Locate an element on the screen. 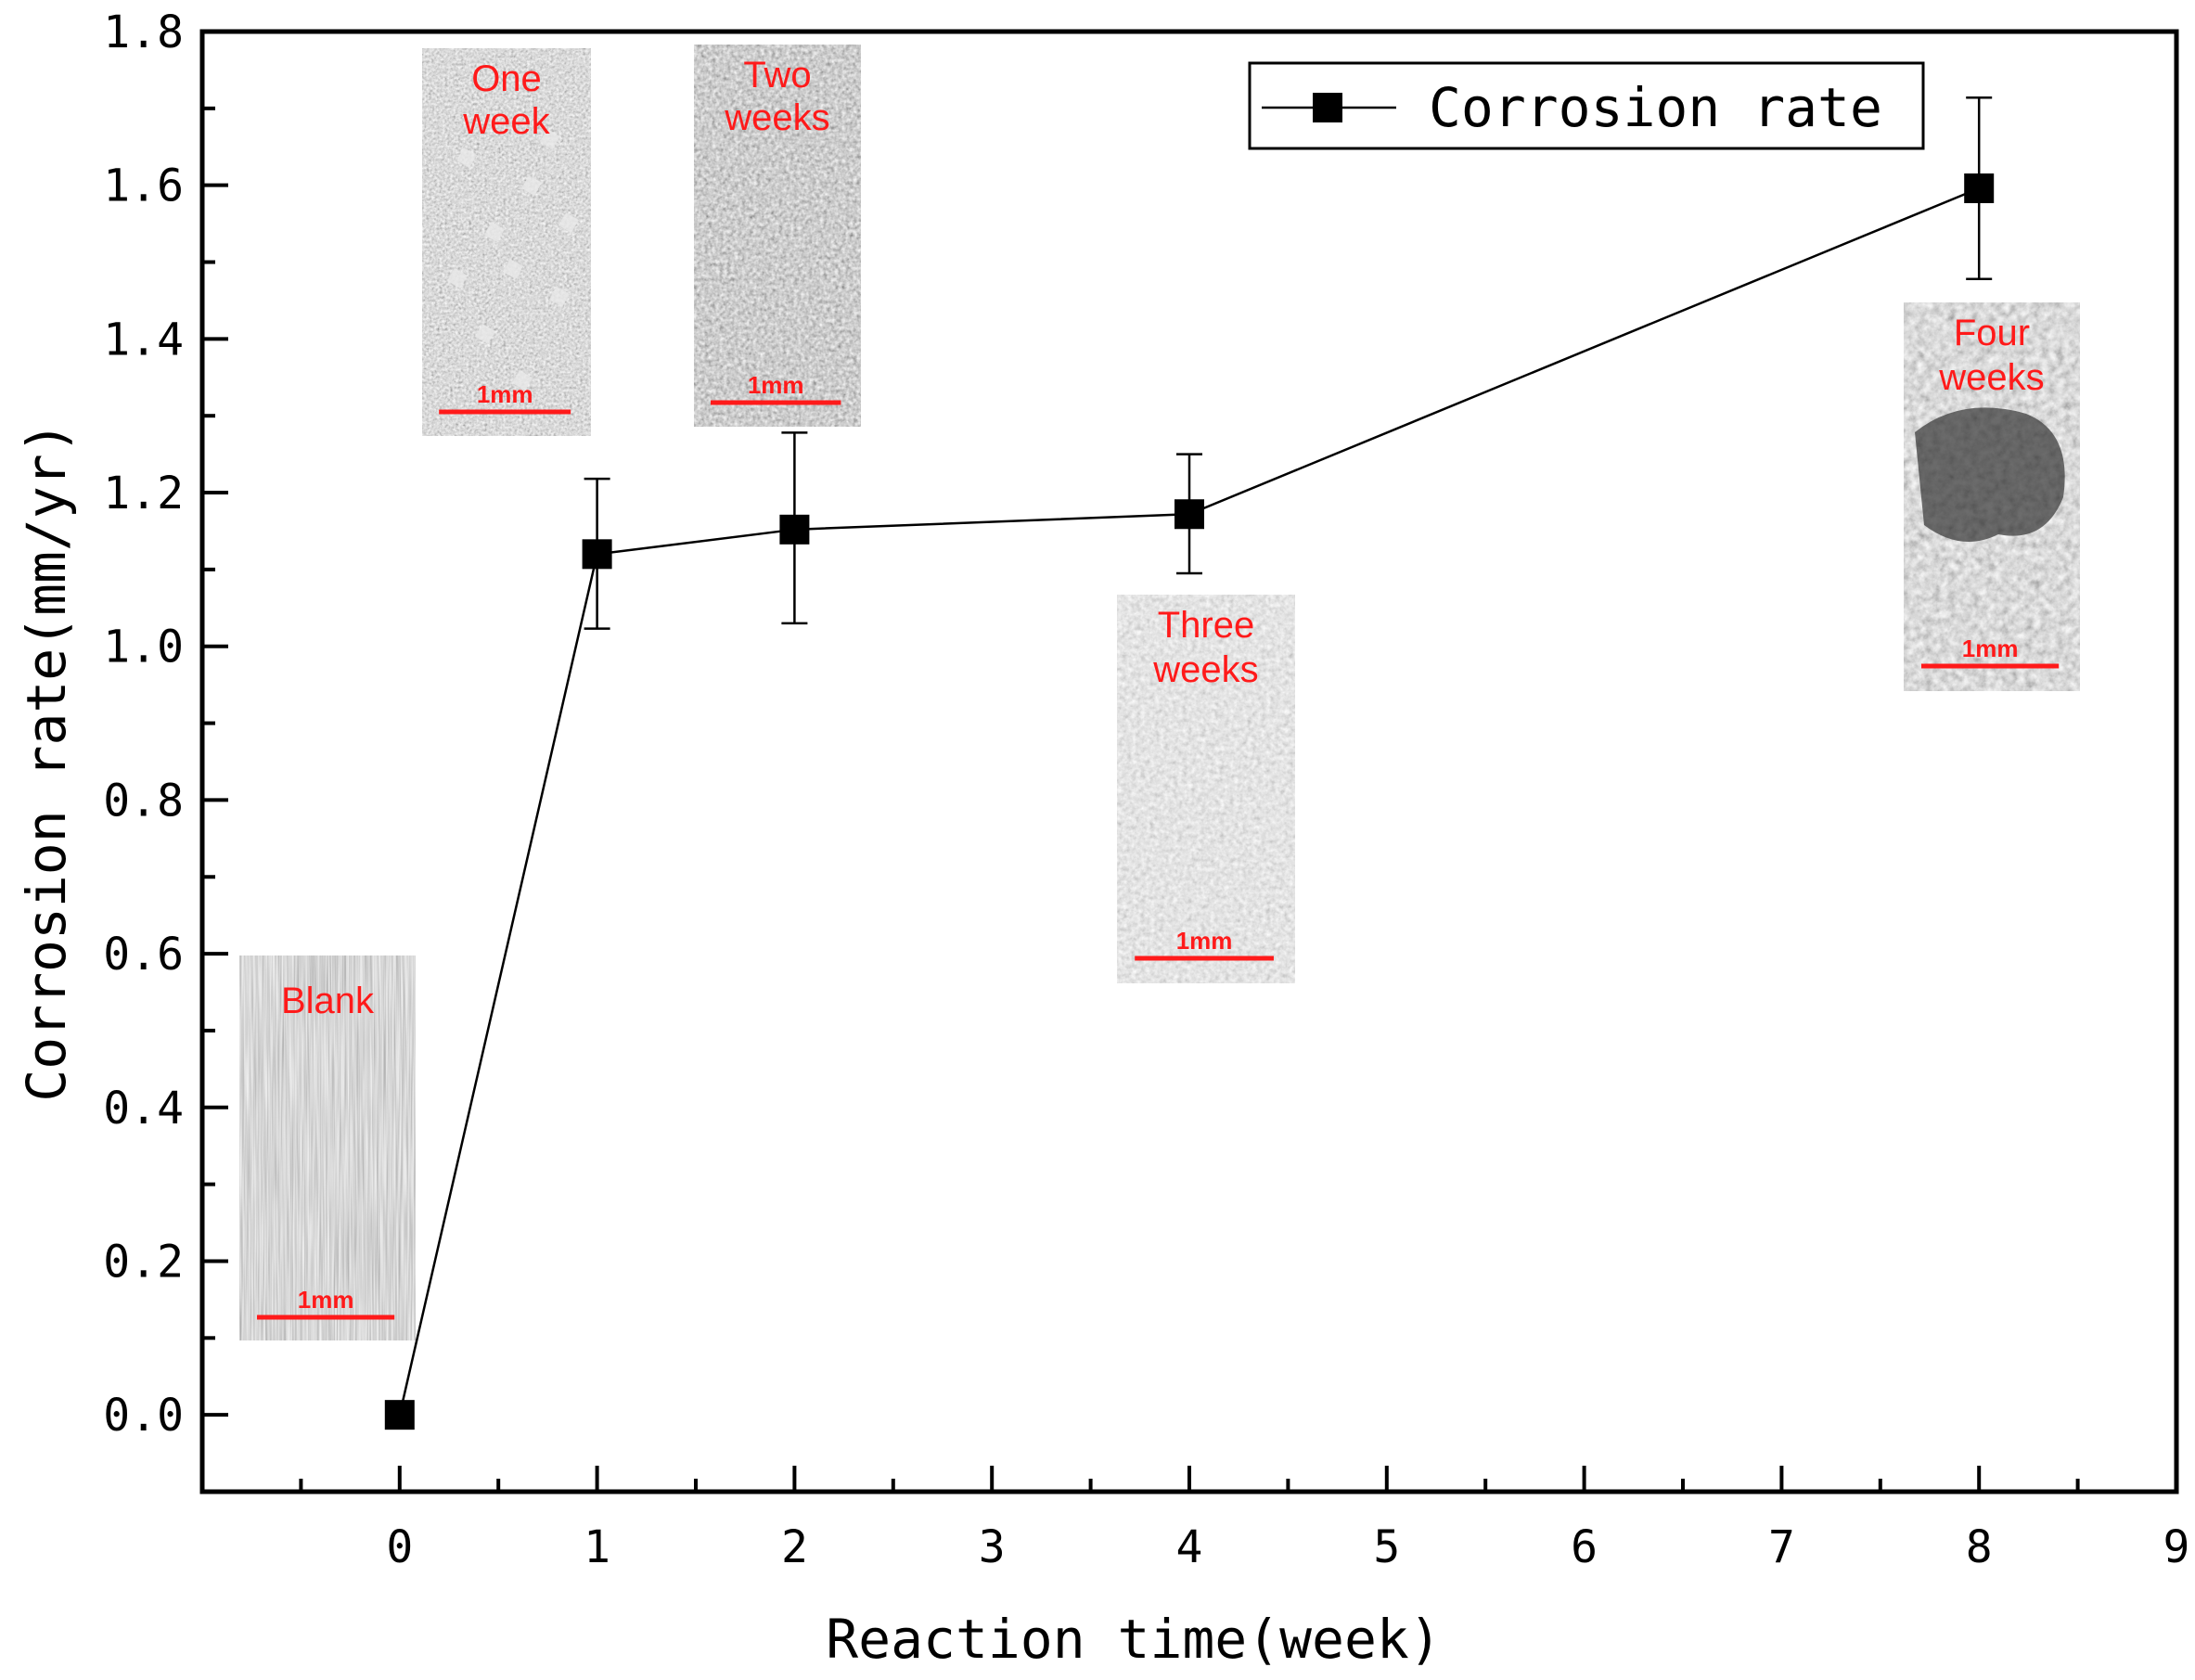 This screenshot has height=1680, width=2195. x-tick-label: 1 is located at coordinates (597, 1547).